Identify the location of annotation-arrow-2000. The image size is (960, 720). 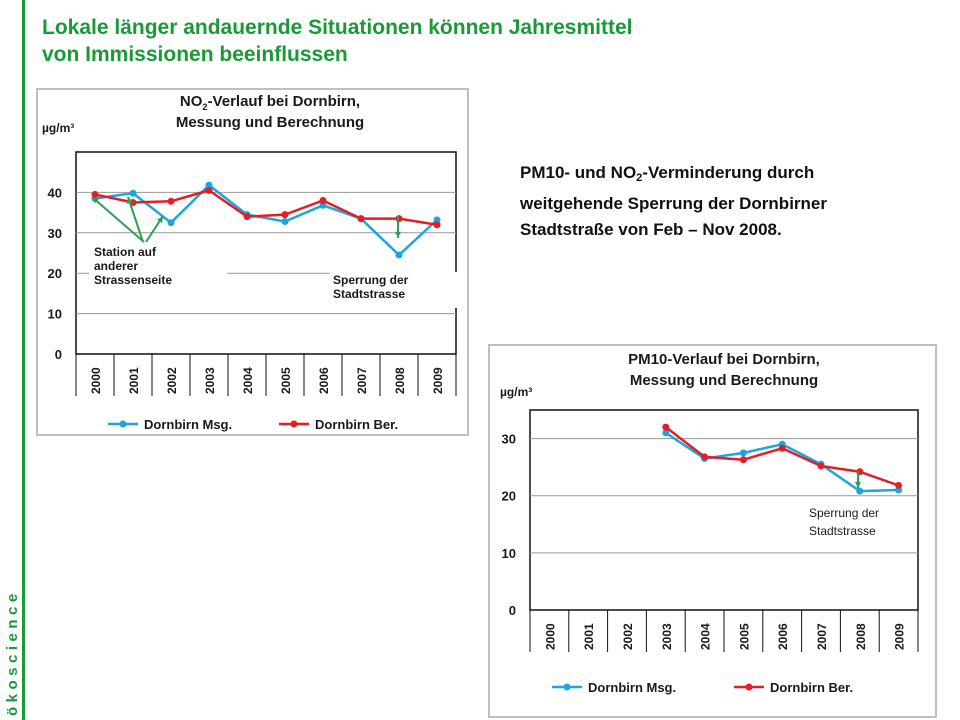
(118, 219).